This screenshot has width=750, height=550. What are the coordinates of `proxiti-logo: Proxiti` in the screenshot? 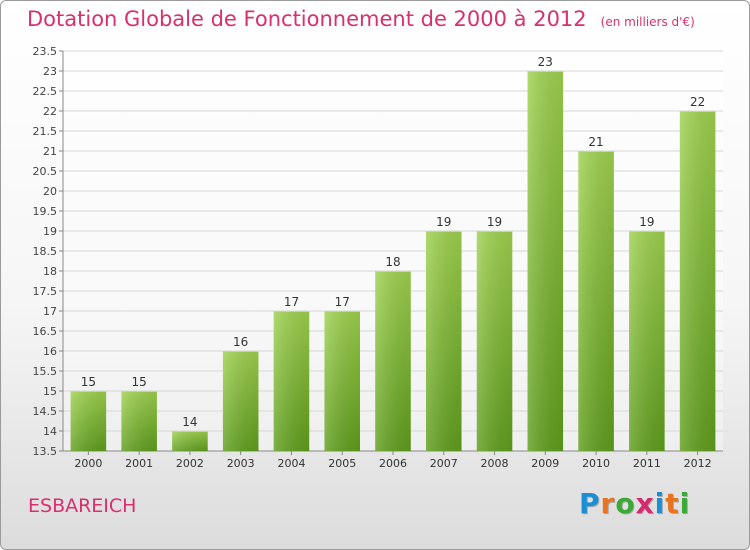 It's located at (634, 503).